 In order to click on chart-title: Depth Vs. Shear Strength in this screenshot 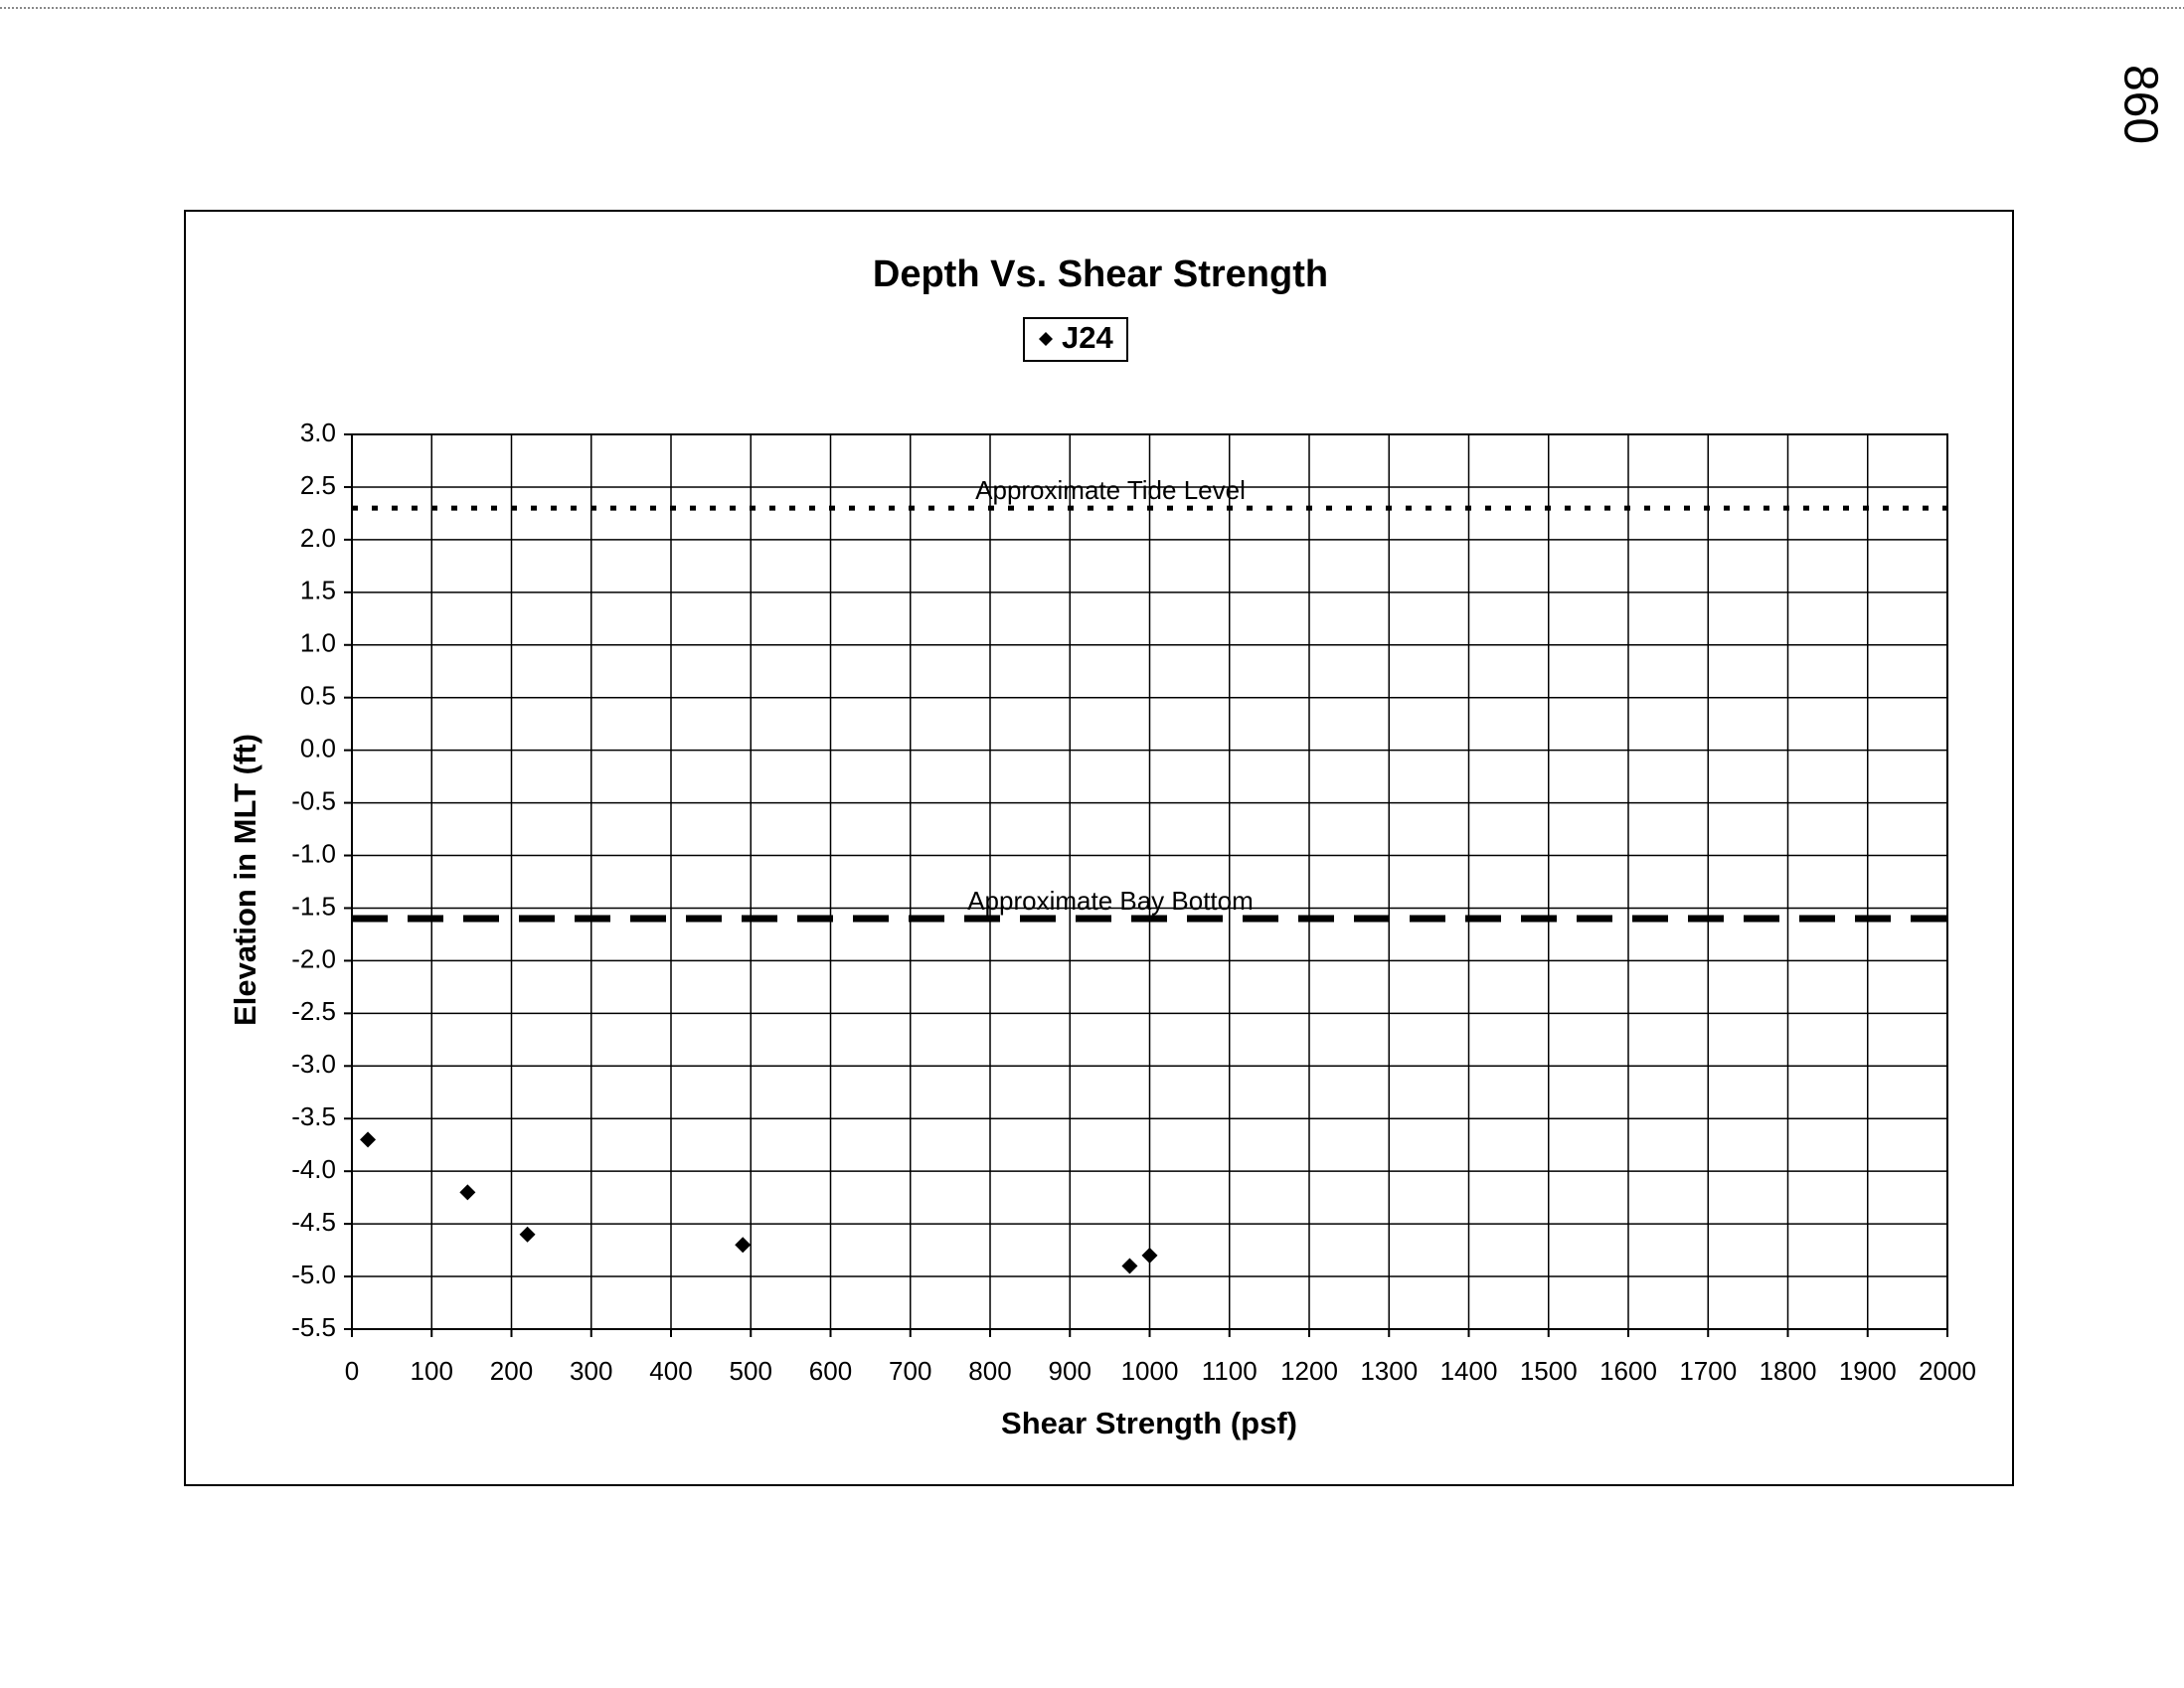, I will do `click(1100, 274)`.